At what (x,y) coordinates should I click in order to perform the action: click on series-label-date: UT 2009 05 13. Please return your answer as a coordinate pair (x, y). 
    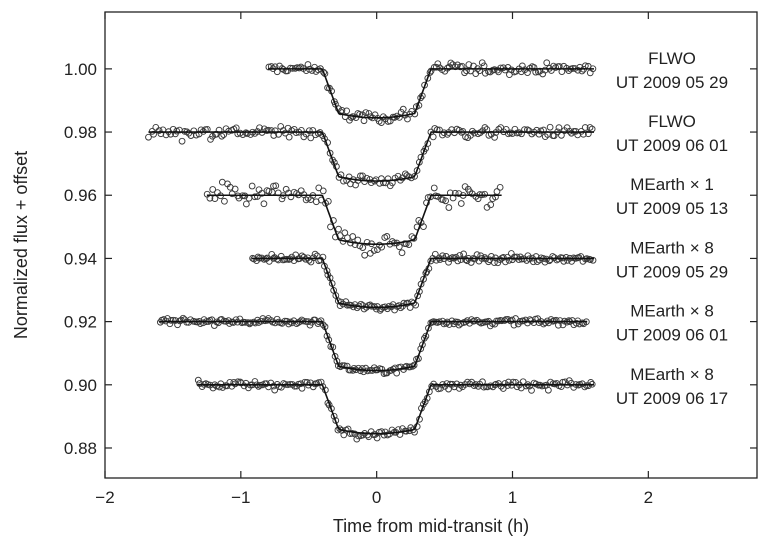
    Looking at the image, I should click on (672, 208).